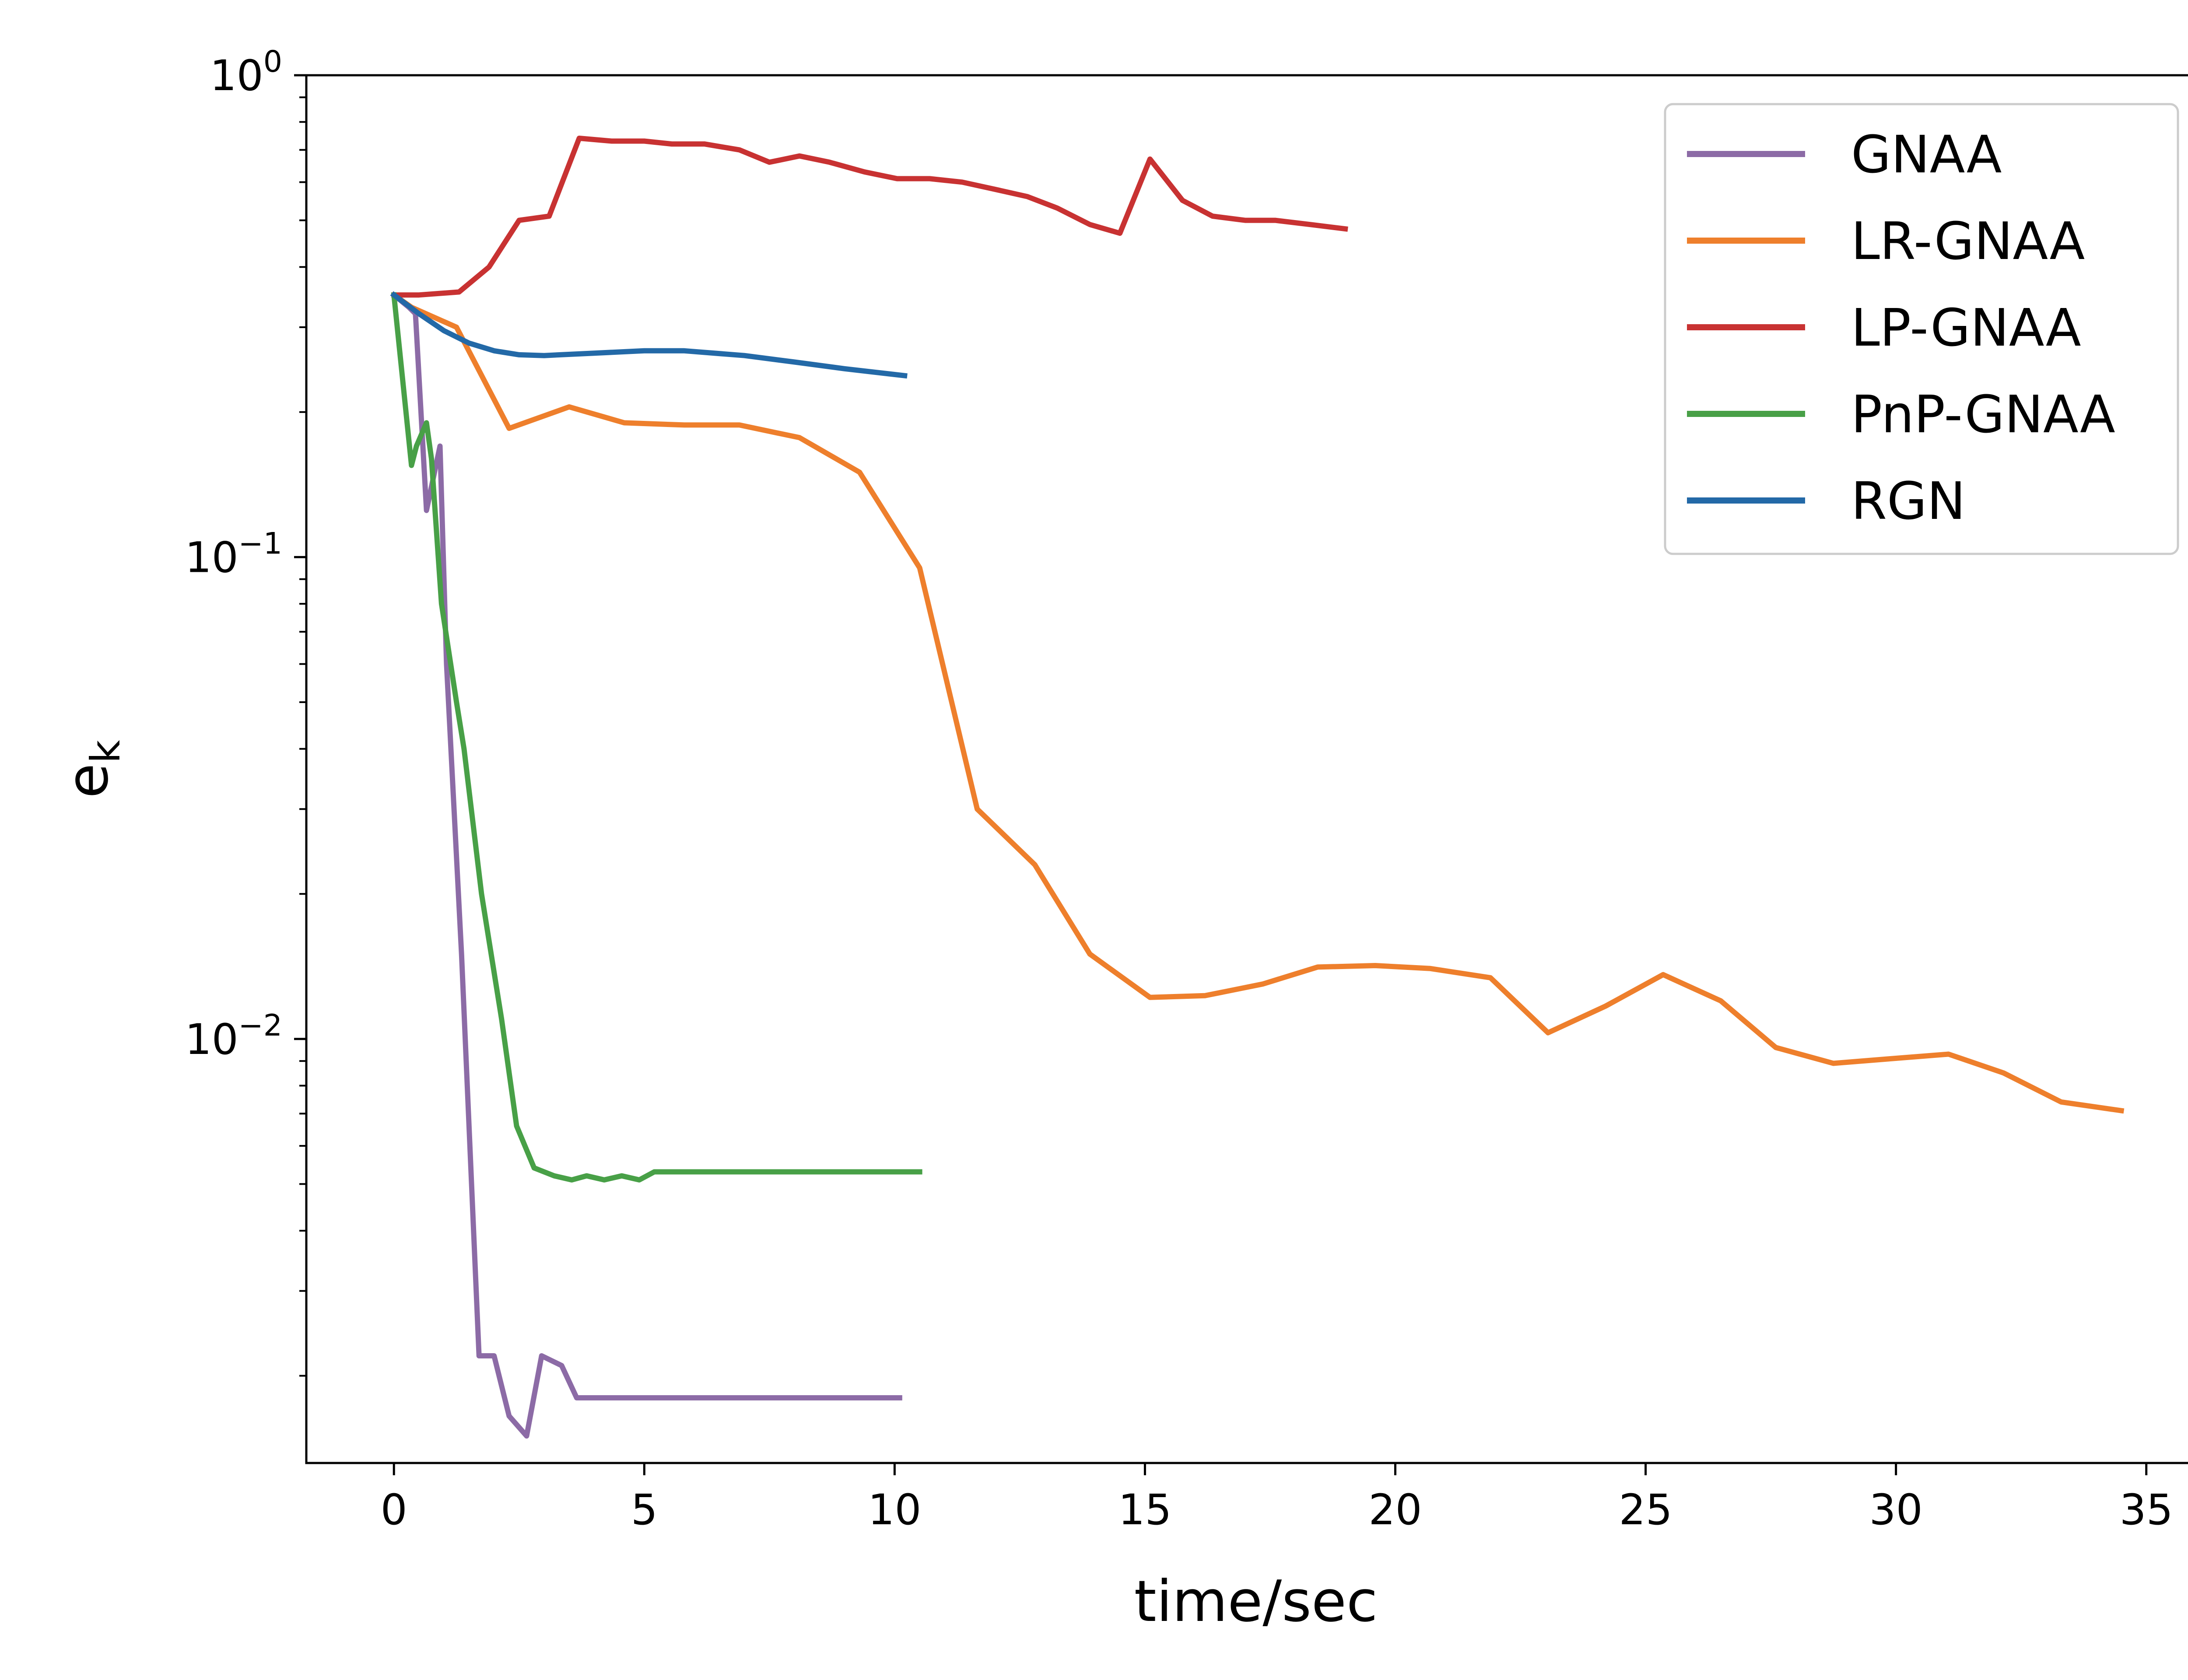 The image size is (2188, 1680). What do you see at coordinates (105, 751) in the screenshot?
I see `y-axis-label-sub: k` at bounding box center [105, 751].